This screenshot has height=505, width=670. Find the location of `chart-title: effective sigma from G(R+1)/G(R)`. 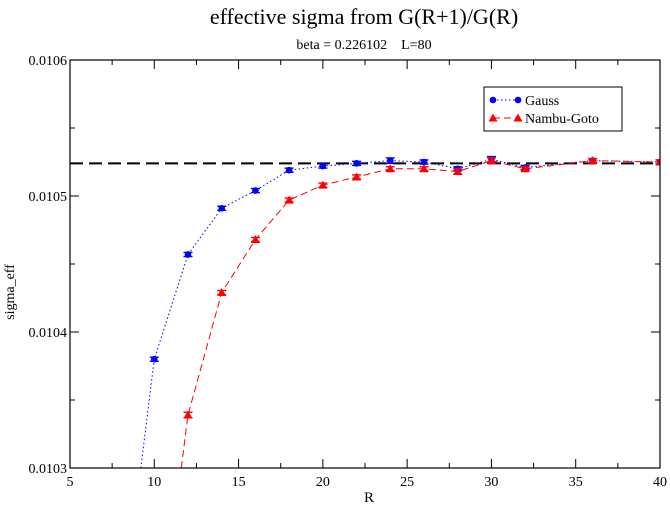

chart-title: effective sigma from G(R+1)/G(R) is located at coordinates (364, 16).